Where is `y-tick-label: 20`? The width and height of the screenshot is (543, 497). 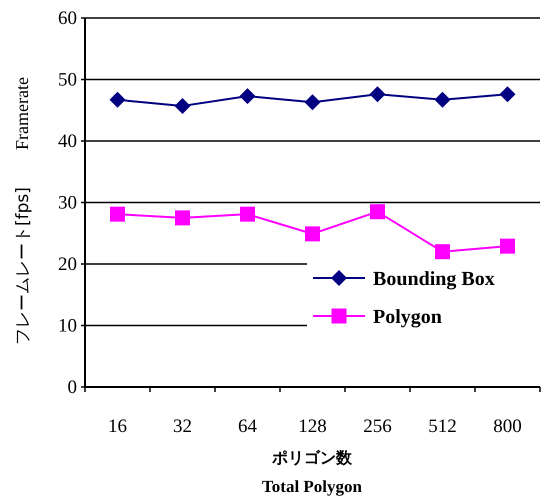
y-tick-label: 20 is located at coordinates (67, 264).